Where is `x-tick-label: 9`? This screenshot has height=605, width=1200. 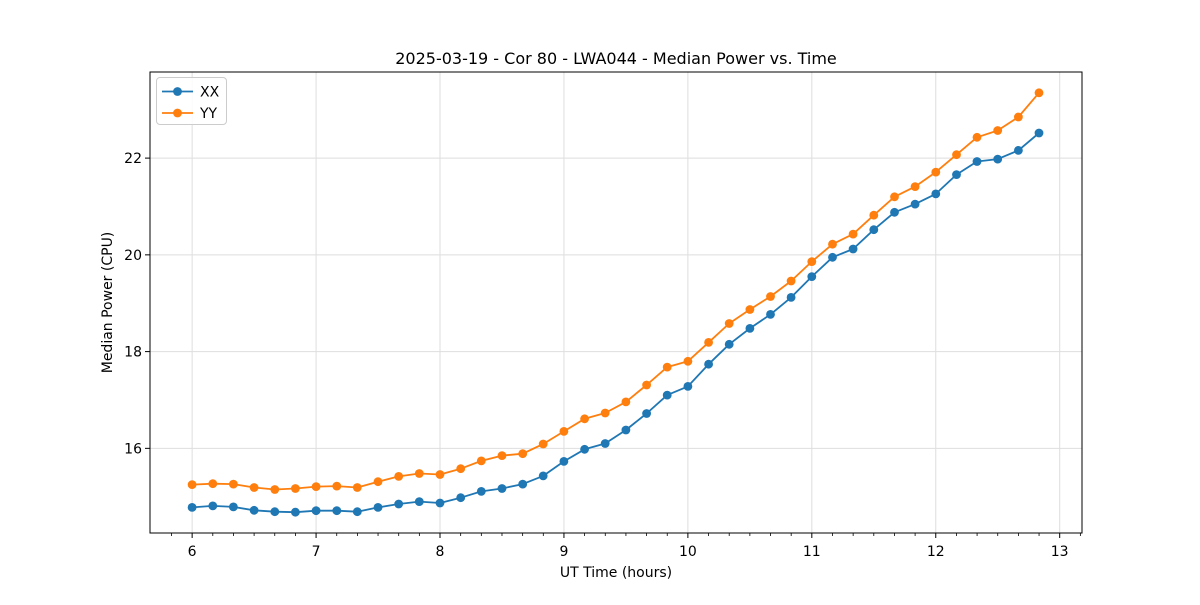 x-tick-label: 9 is located at coordinates (563, 552).